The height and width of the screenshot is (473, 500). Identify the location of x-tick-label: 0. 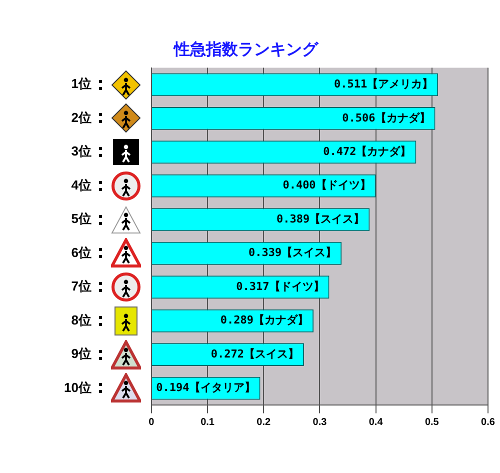
(151, 422).